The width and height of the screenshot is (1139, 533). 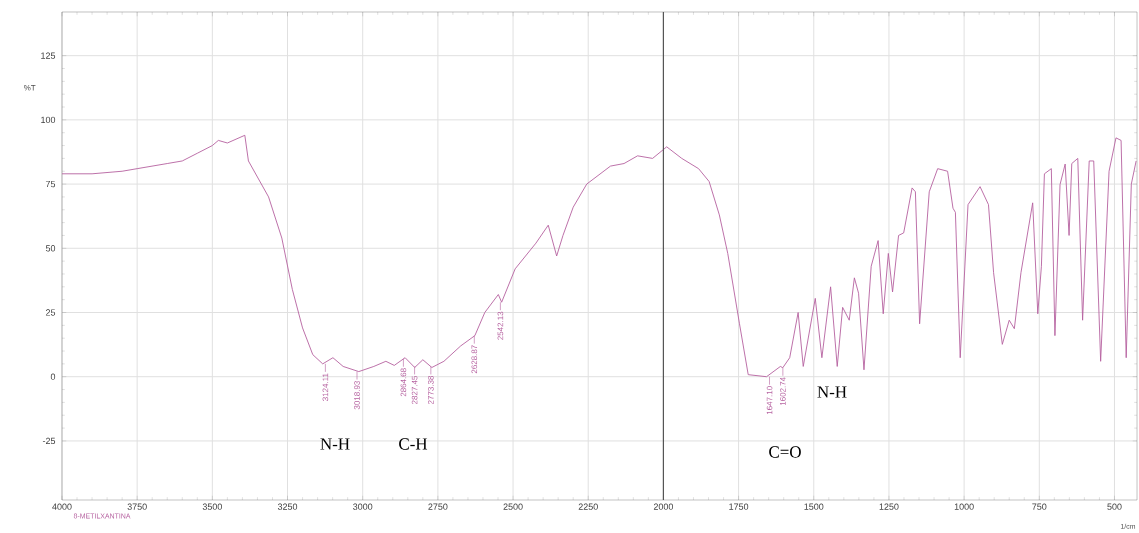 I want to click on x-tick-label: 500, so click(x=1114, y=506).